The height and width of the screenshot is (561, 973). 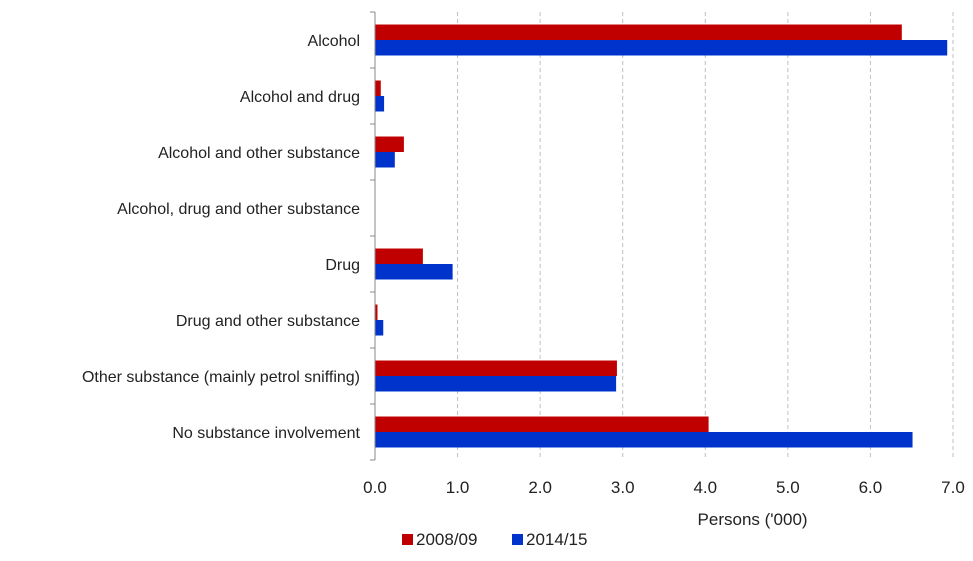 What do you see at coordinates (238, 209) in the screenshot?
I see `category-label: Alcohol, drug and other substance` at bounding box center [238, 209].